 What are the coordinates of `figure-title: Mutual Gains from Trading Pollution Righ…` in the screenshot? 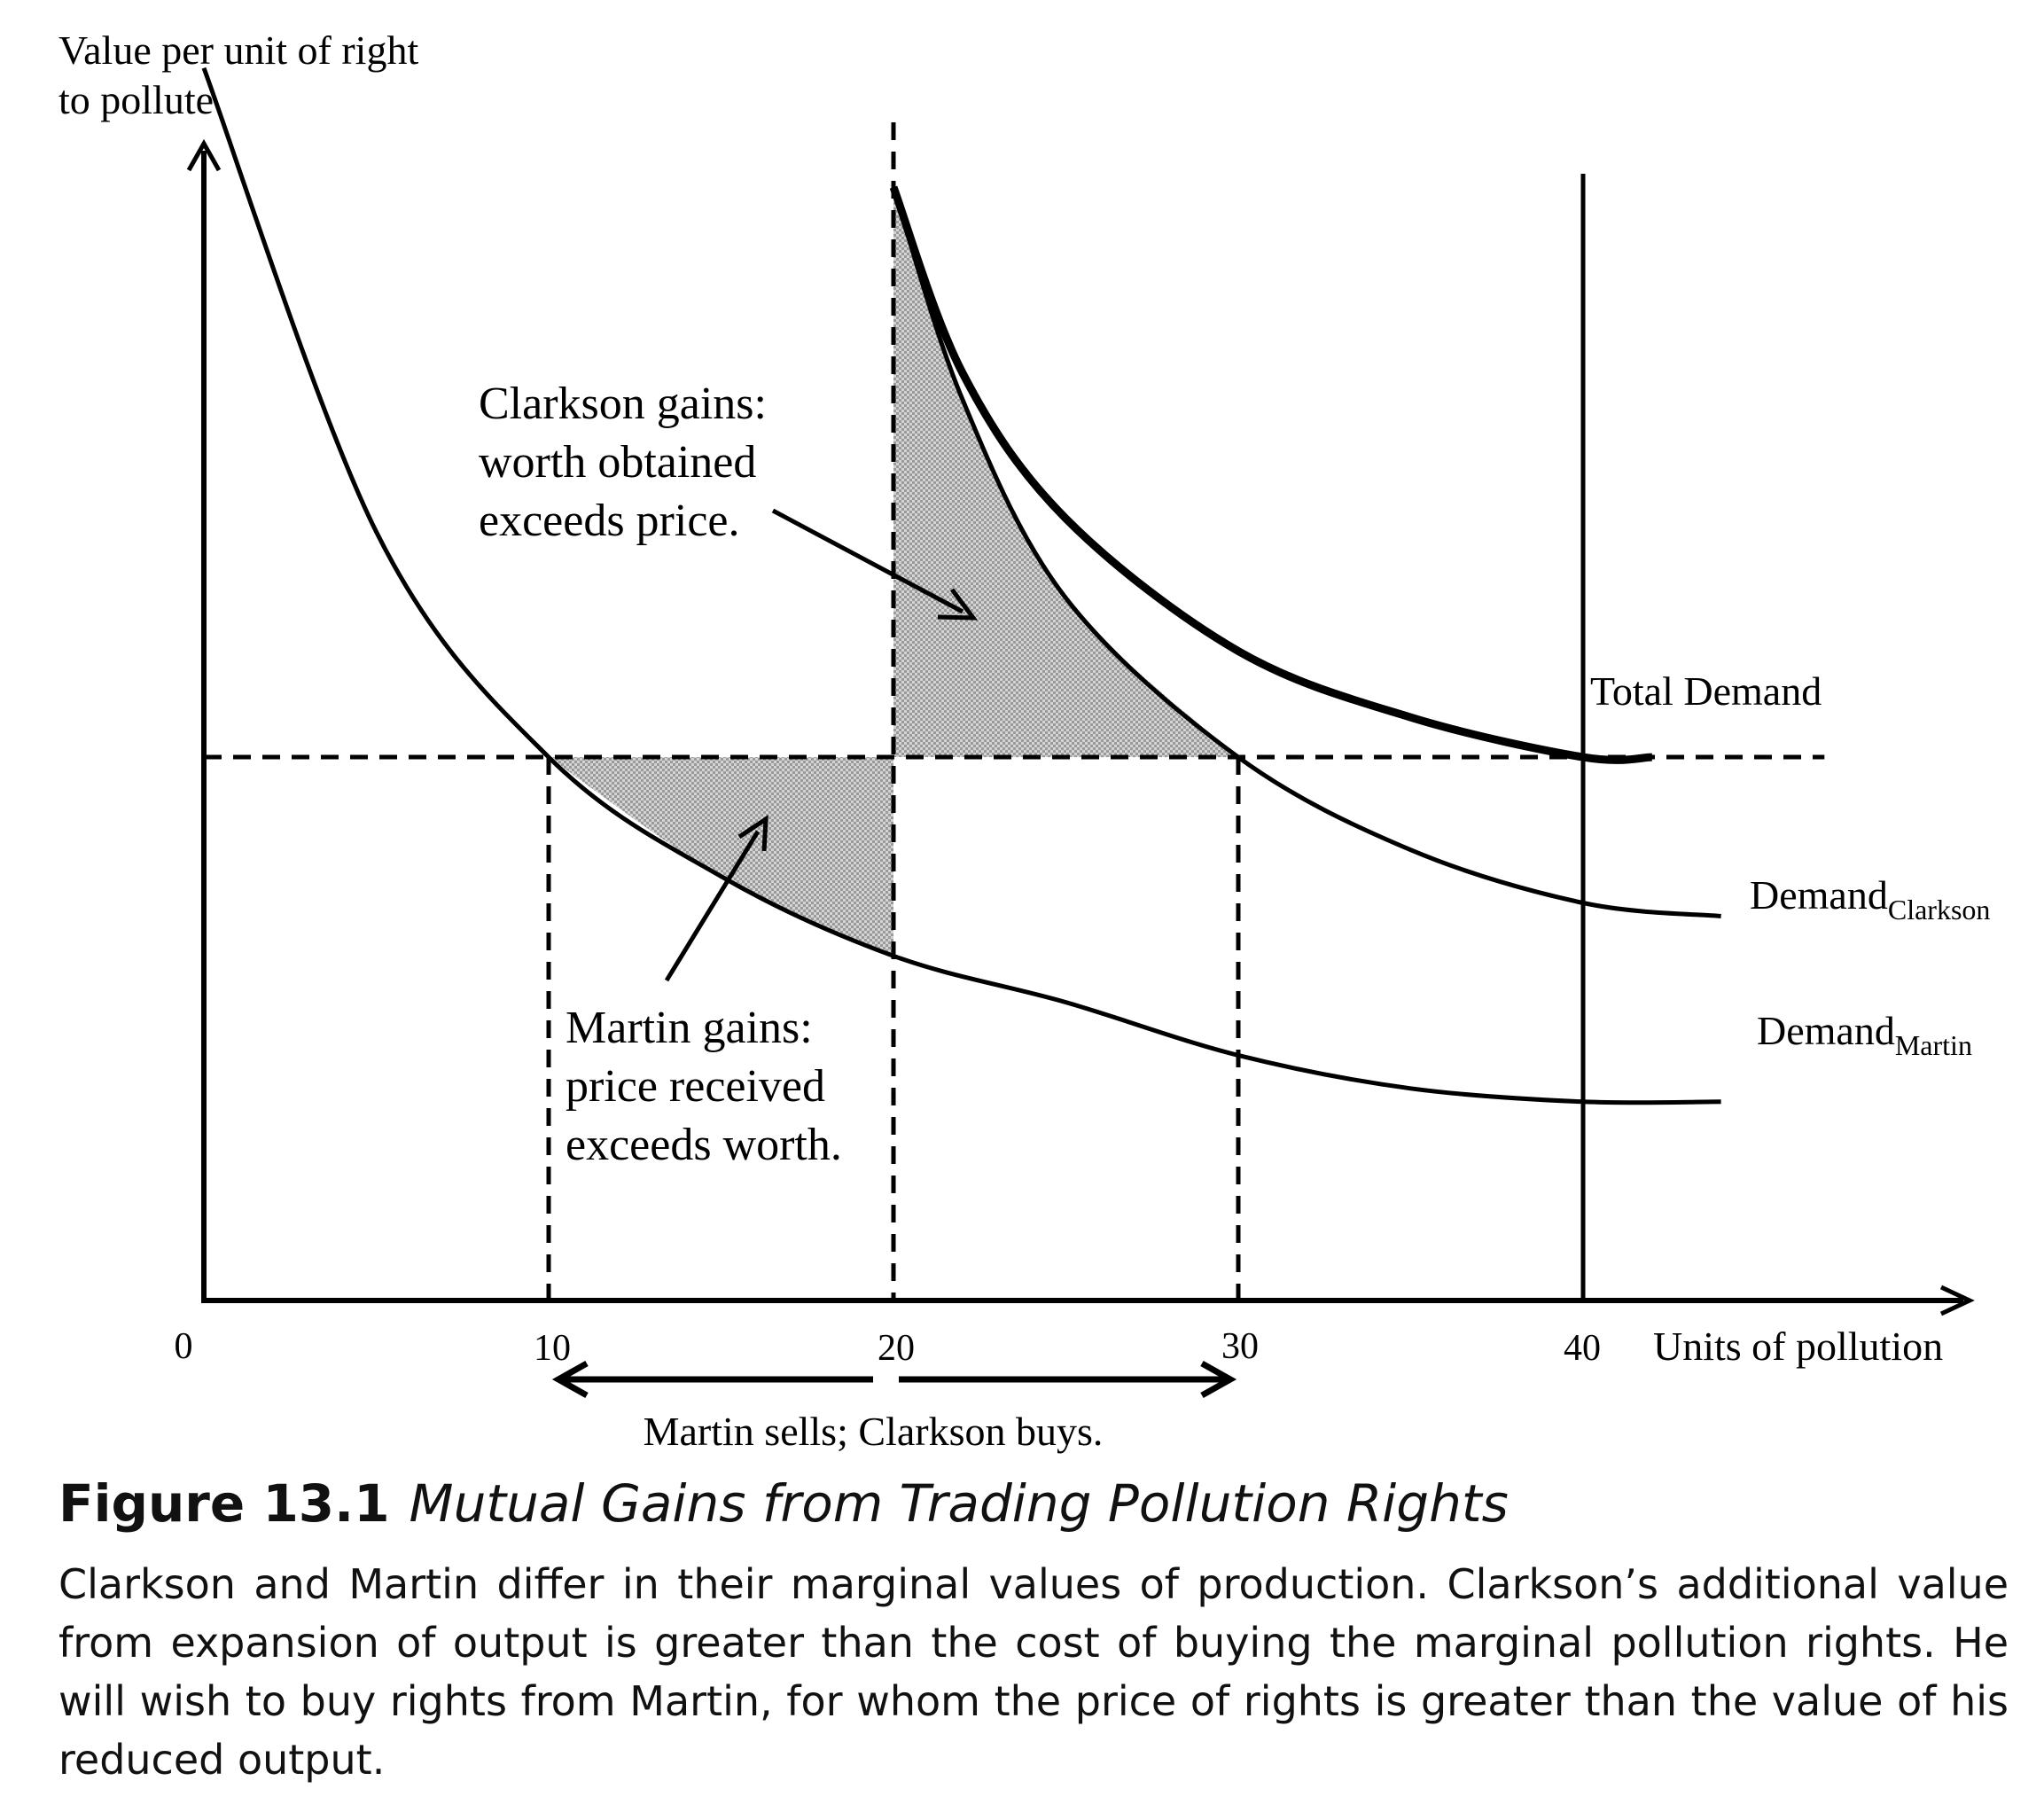 It's located at (959, 1503).